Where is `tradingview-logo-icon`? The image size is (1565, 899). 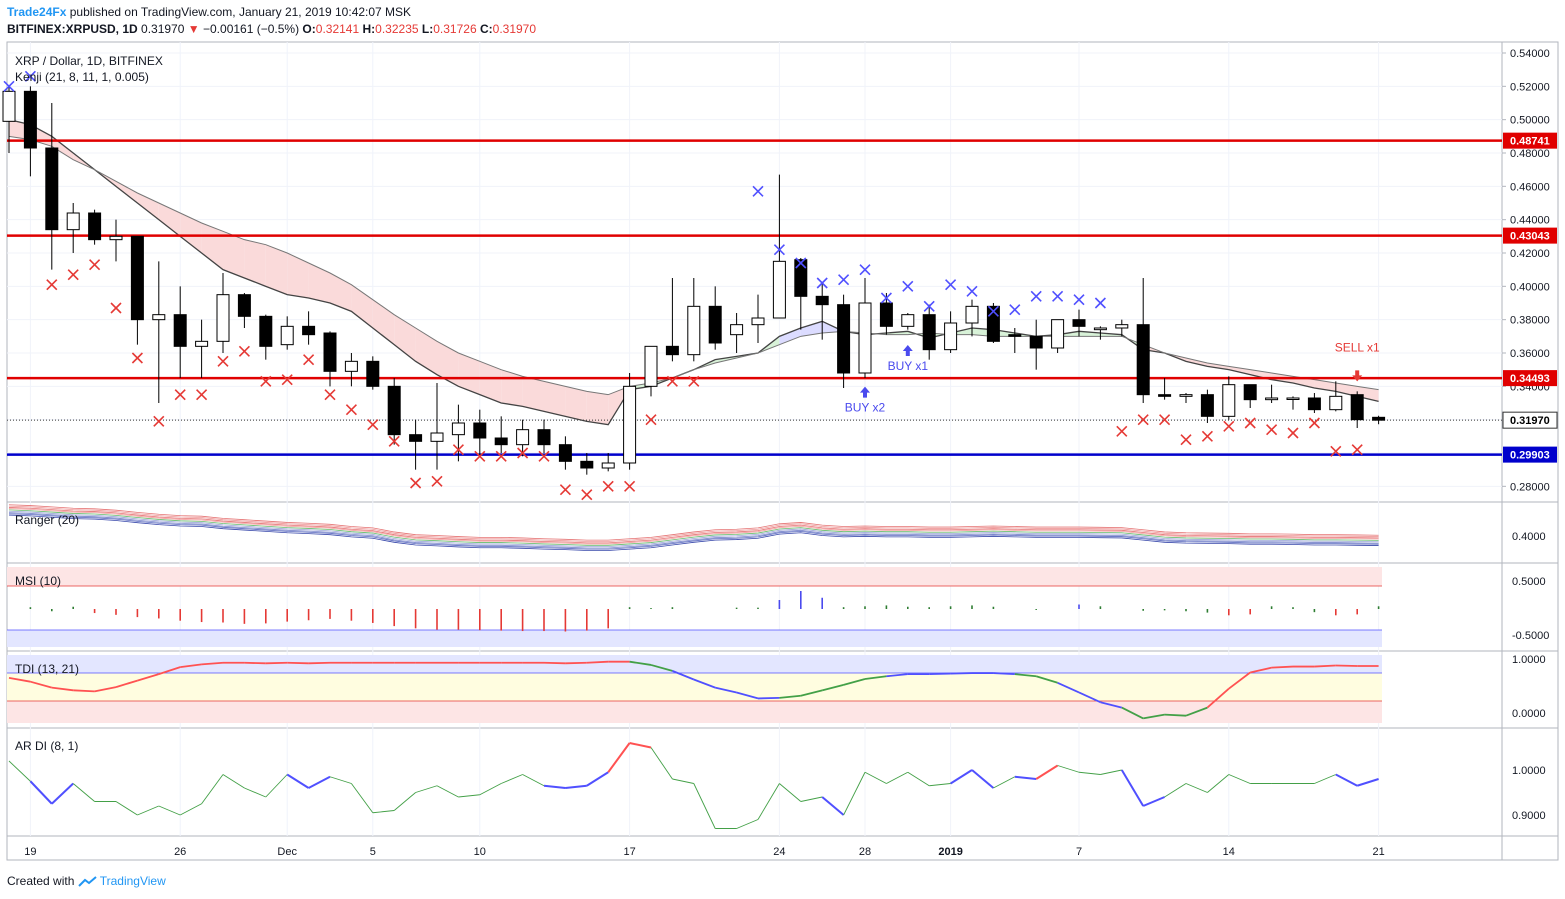 tradingview-logo-icon is located at coordinates (87, 881).